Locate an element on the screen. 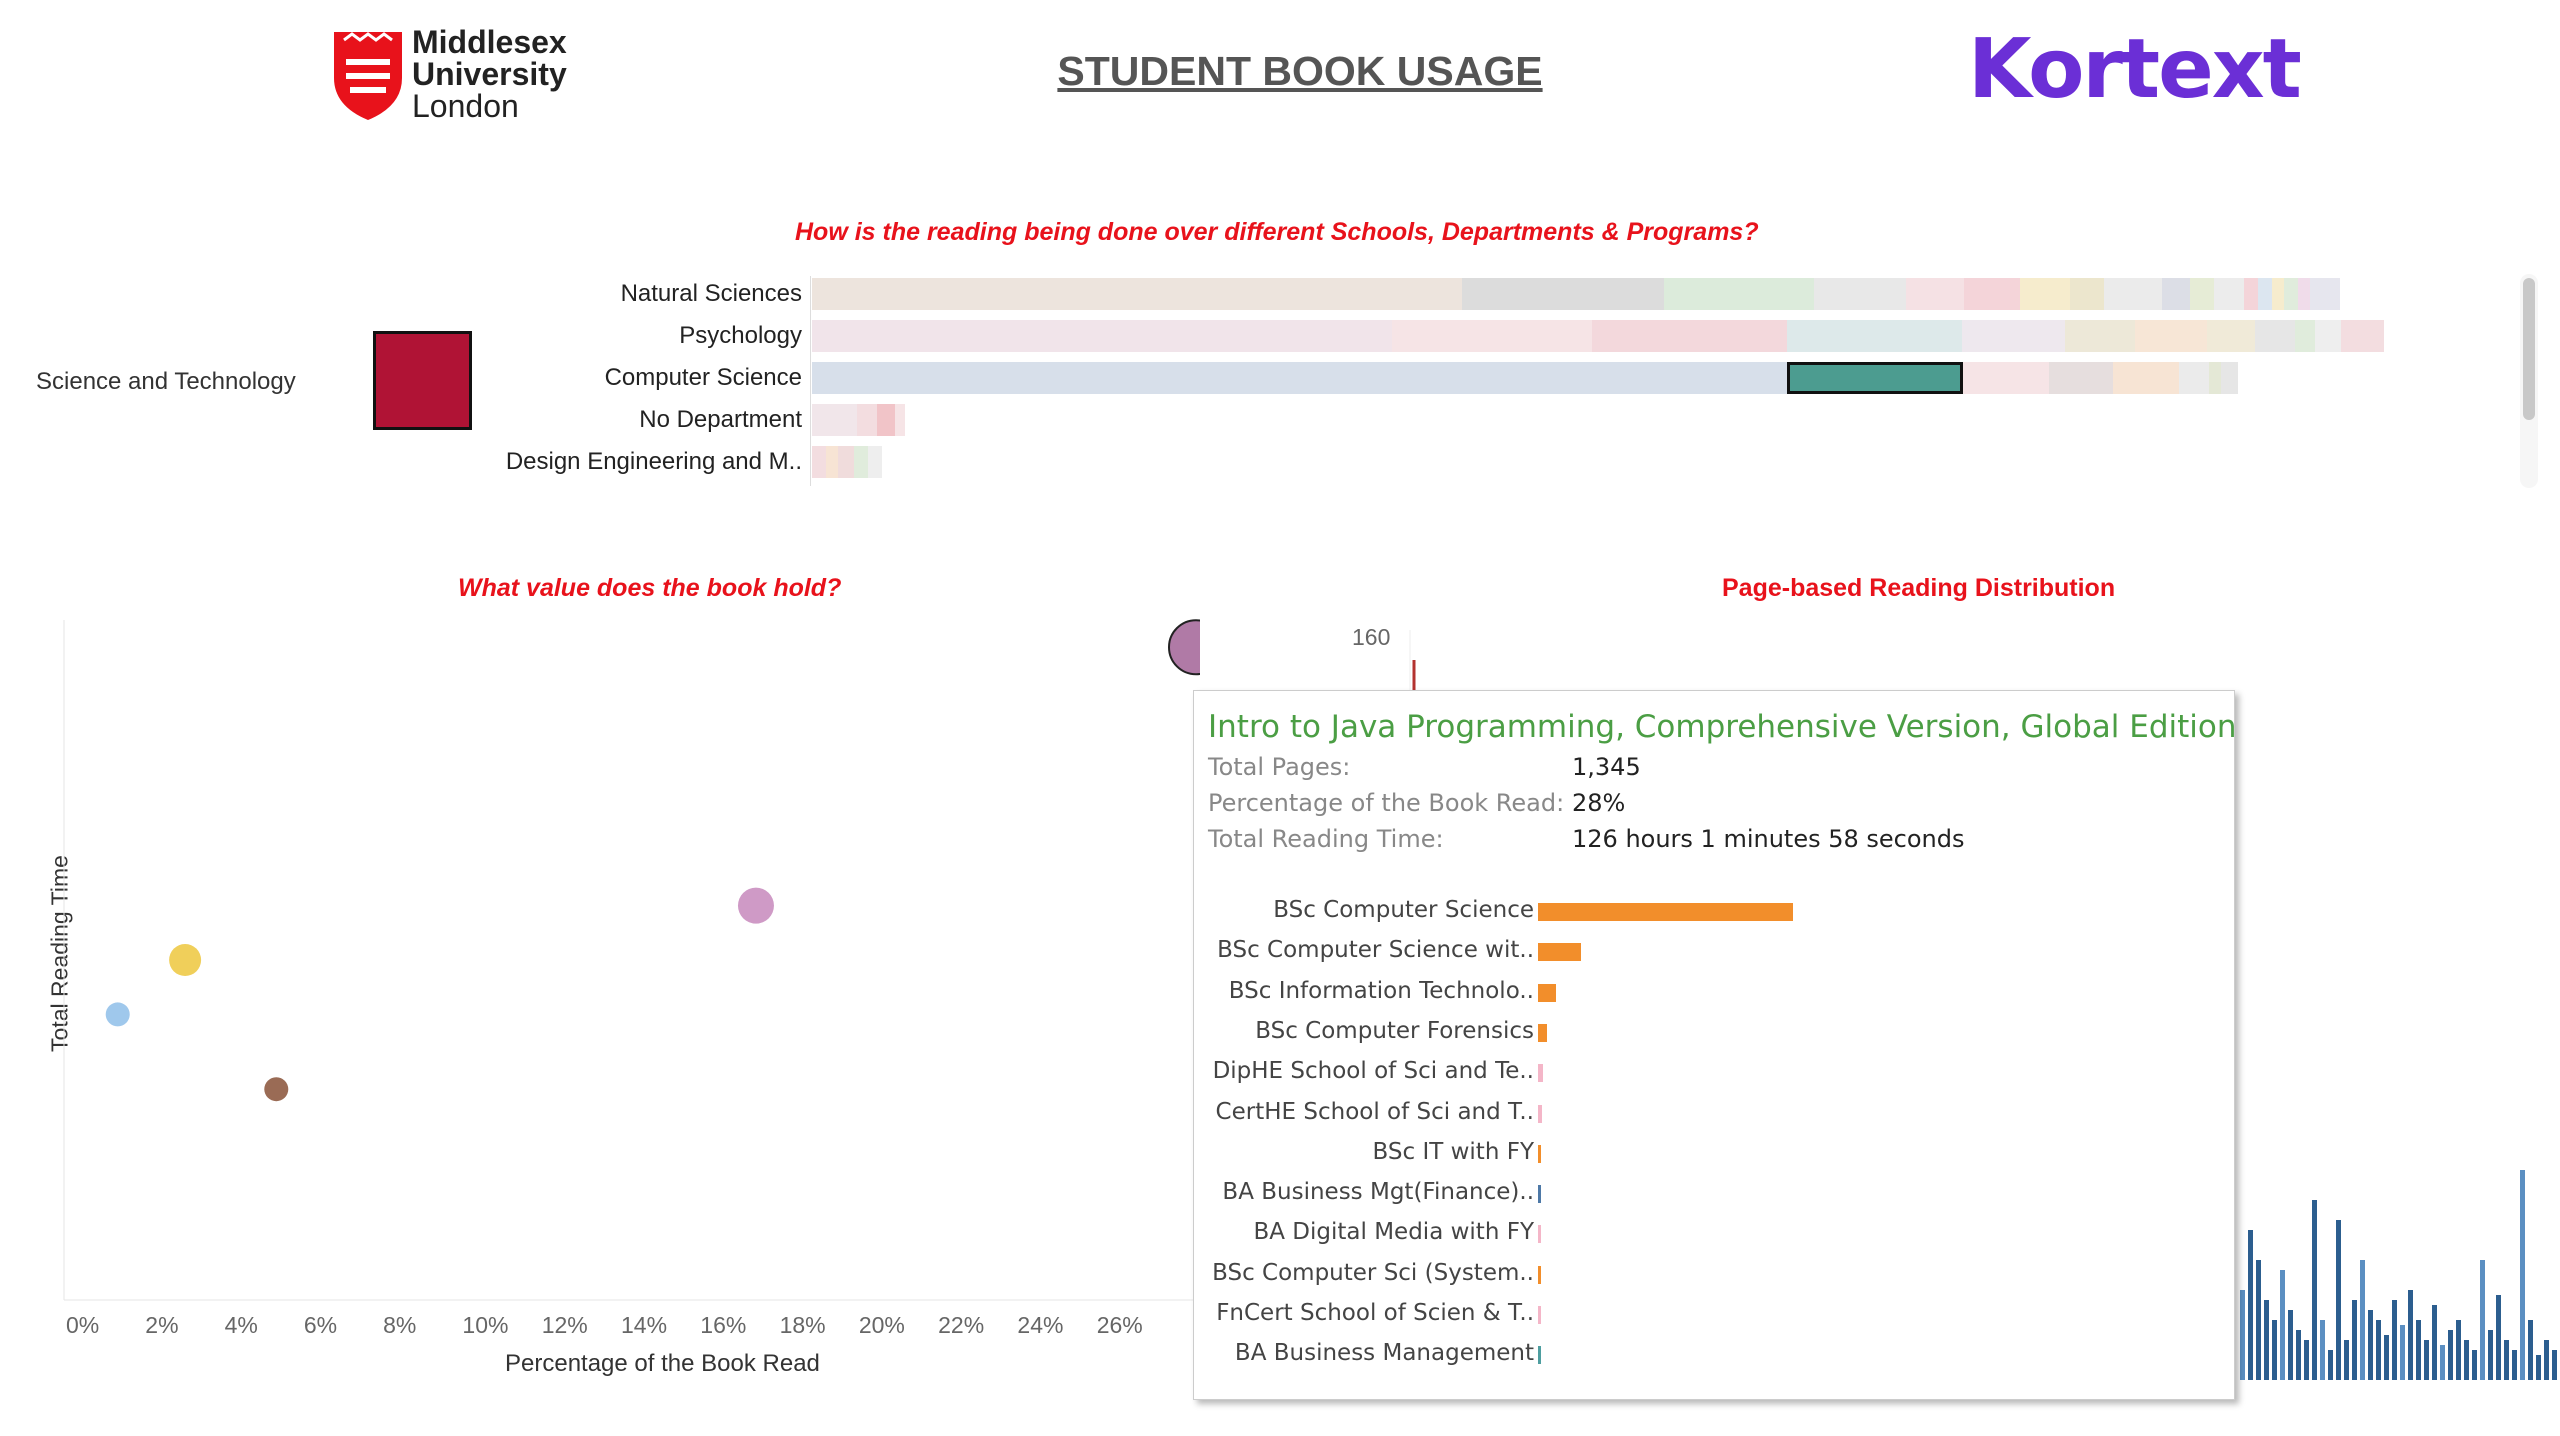 The height and width of the screenshot is (1436, 2560). program-label: BSc Computer Science wit.. is located at coordinates (1375, 950).